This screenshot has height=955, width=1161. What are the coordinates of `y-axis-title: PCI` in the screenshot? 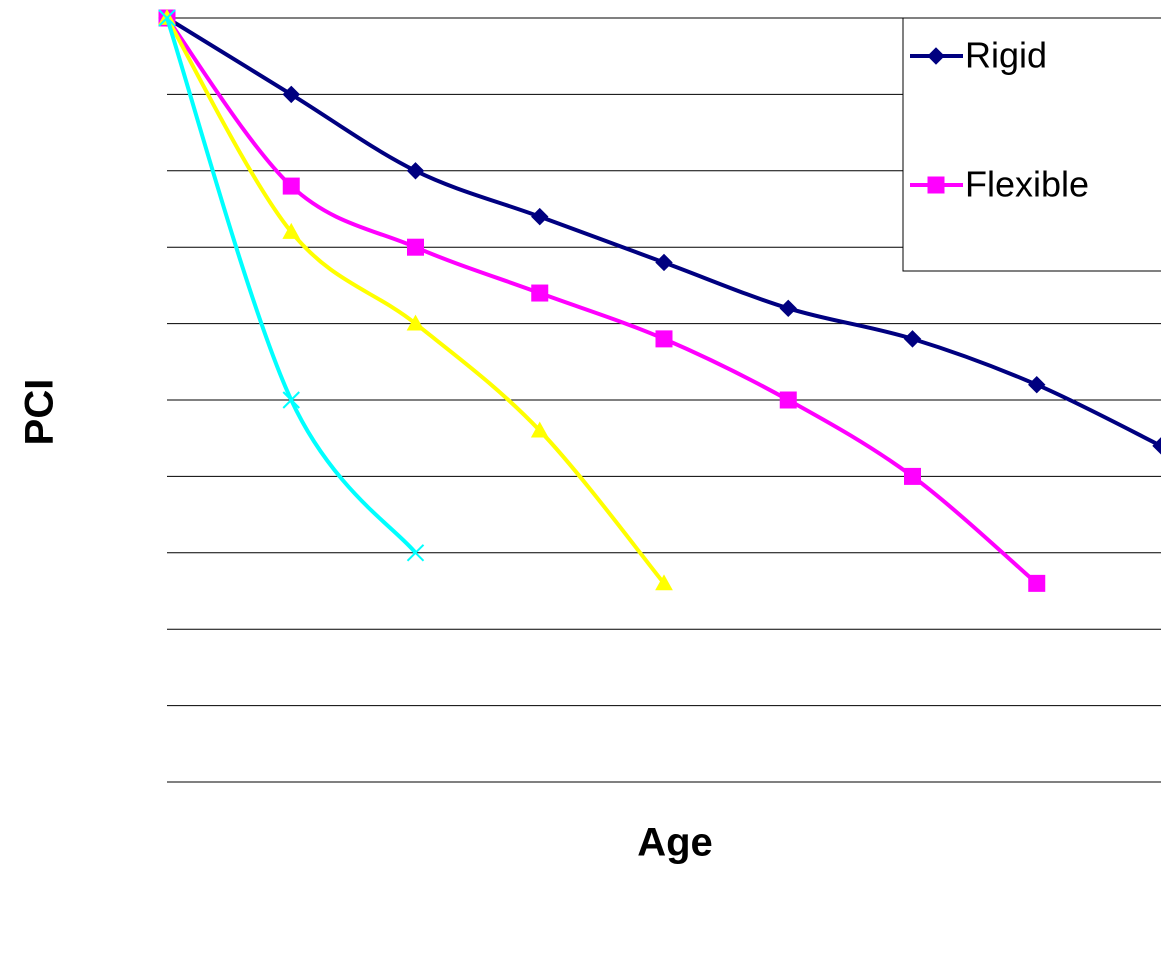 It's located at (40, 412).